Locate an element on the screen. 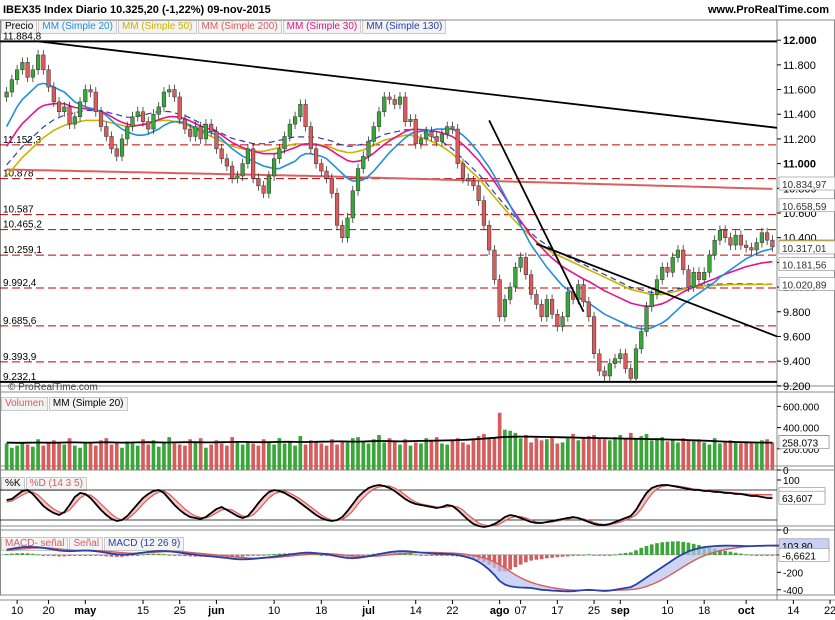  x-tick-label: jun is located at coordinates (216, 611).